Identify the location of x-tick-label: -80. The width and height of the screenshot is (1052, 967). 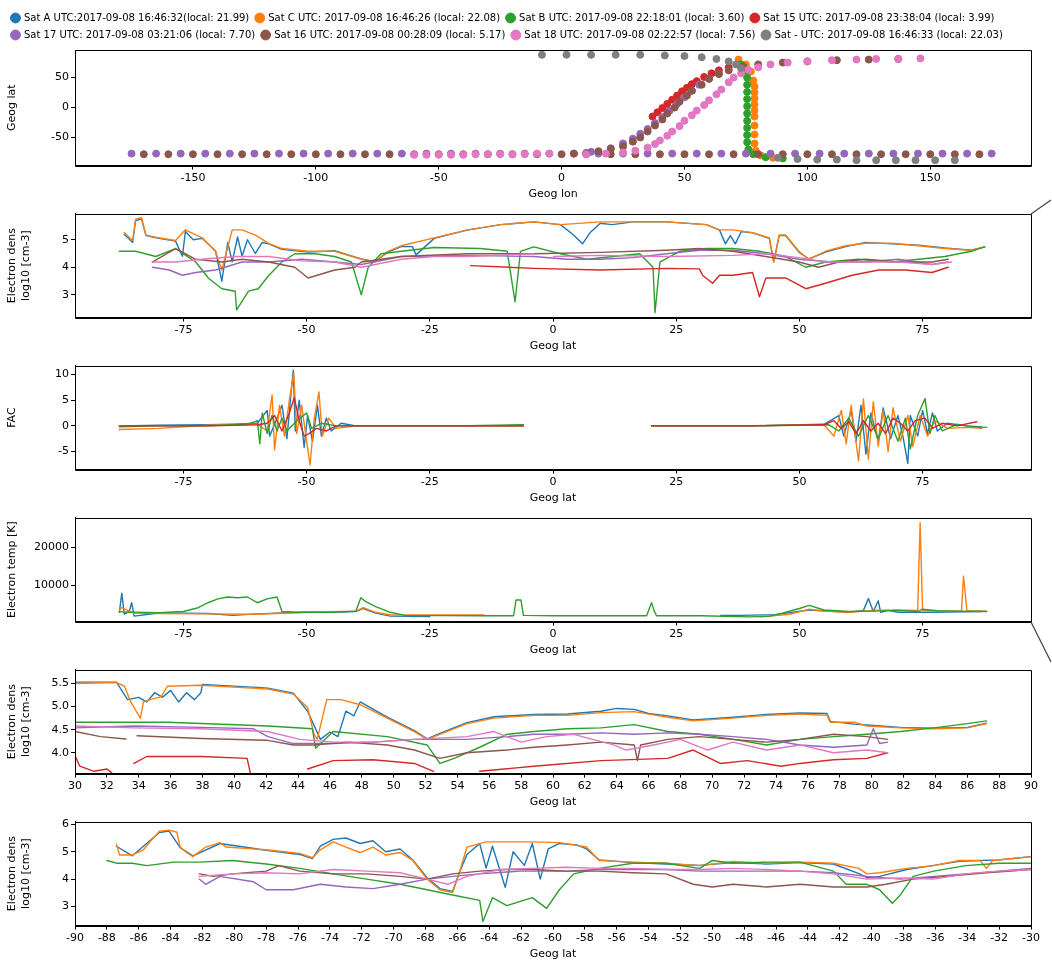
(234, 938).